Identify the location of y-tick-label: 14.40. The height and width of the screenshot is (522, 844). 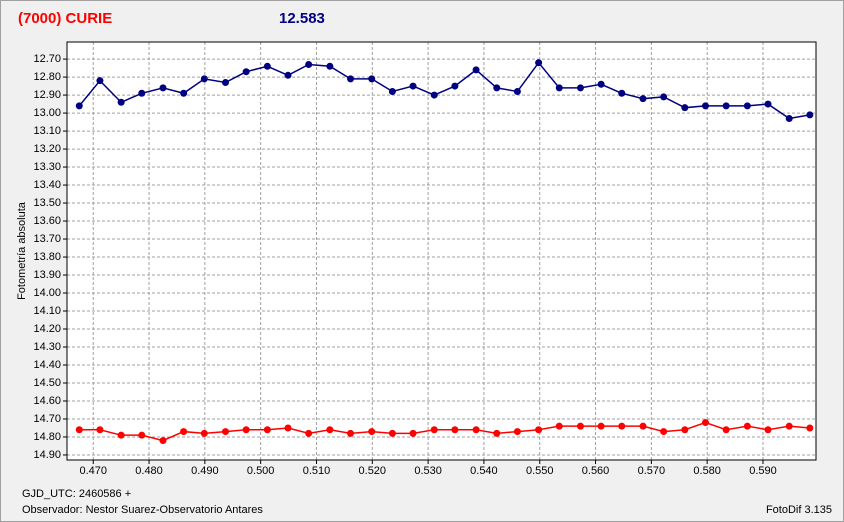
(47, 365).